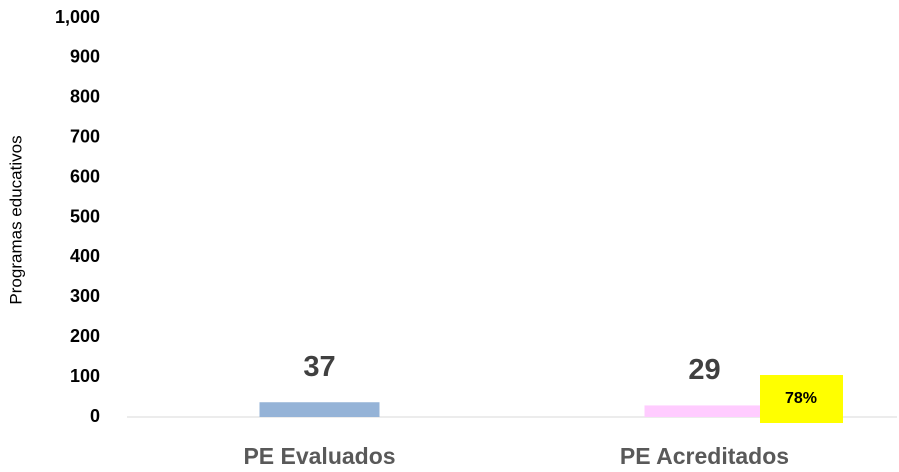 This screenshot has height=472, width=899. Describe the element at coordinates (85, 57) in the screenshot. I see `y-tick-label: 900` at that location.